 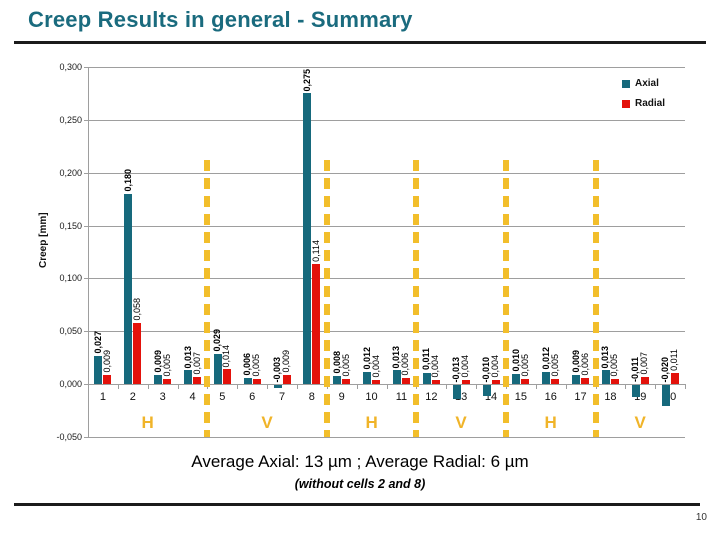 I want to click on legend-swatch-radial, so click(x=626, y=103).